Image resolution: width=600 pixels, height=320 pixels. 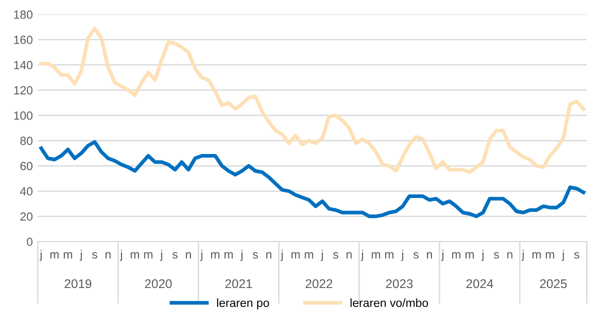 I want to click on y-tick-label: 180, so click(x=23, y=14).